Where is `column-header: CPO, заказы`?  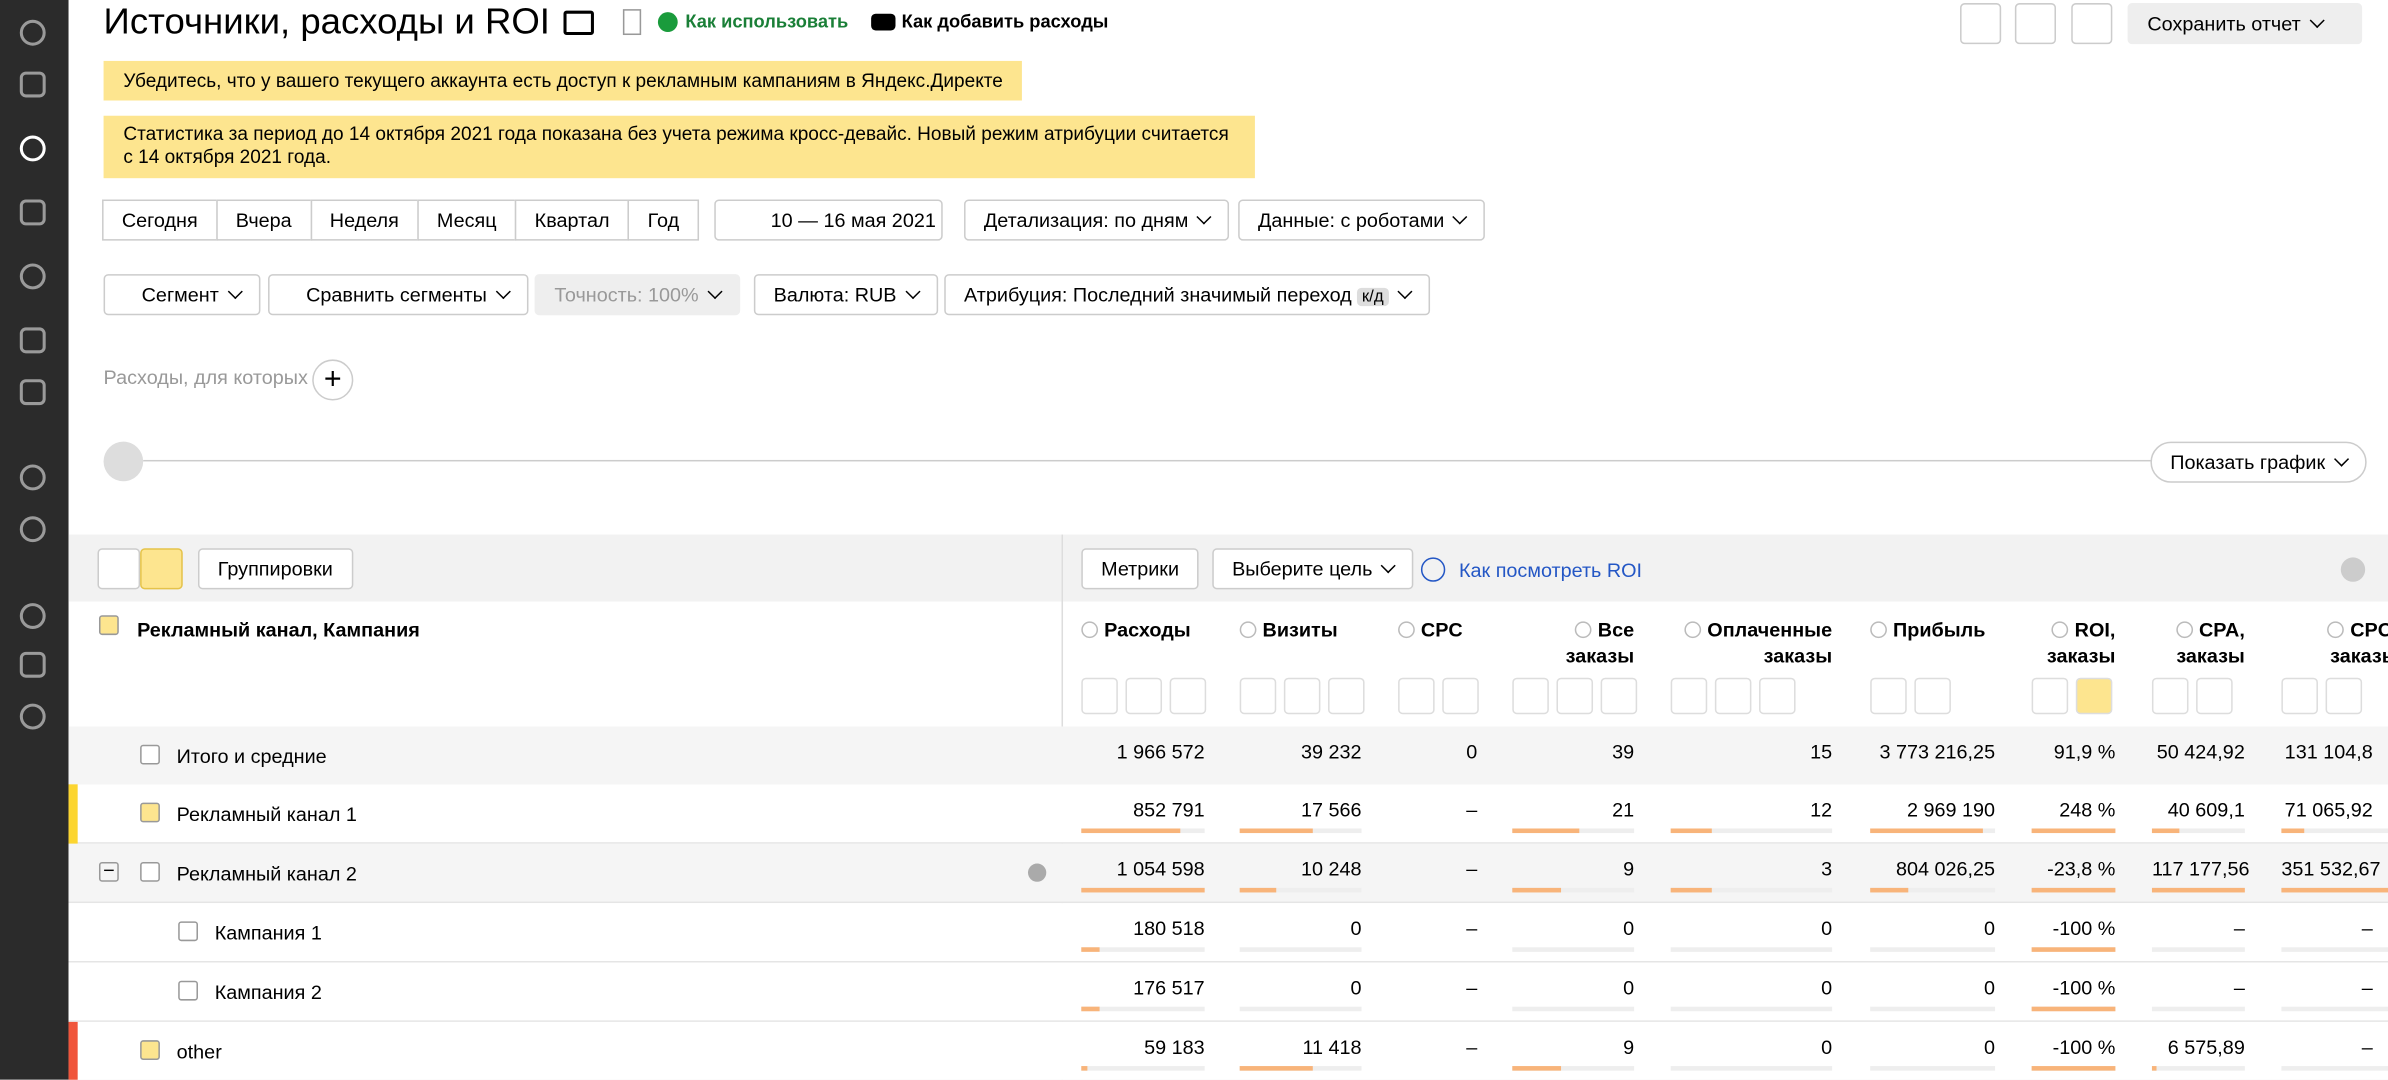
column-header: CPO, заказы is located at coordinates (2334, 643).